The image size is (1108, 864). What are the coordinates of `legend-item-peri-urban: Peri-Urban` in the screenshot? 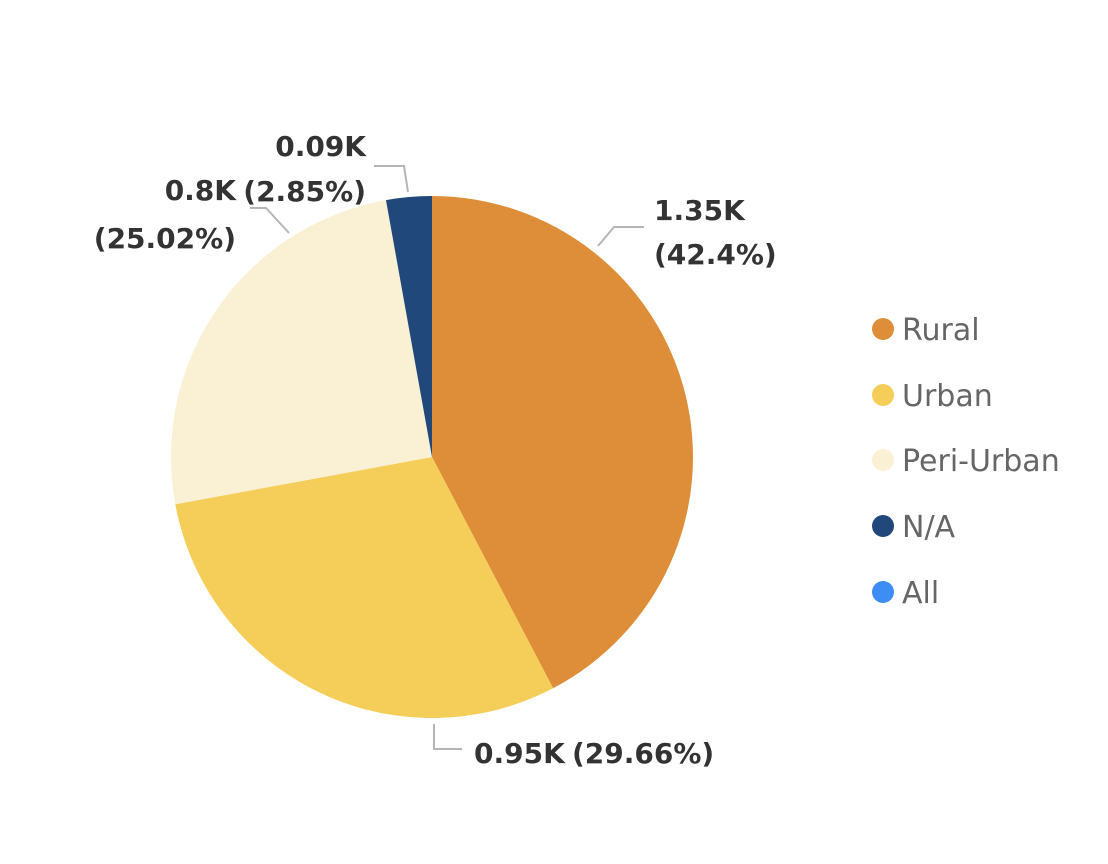 It's located at (966, 461).